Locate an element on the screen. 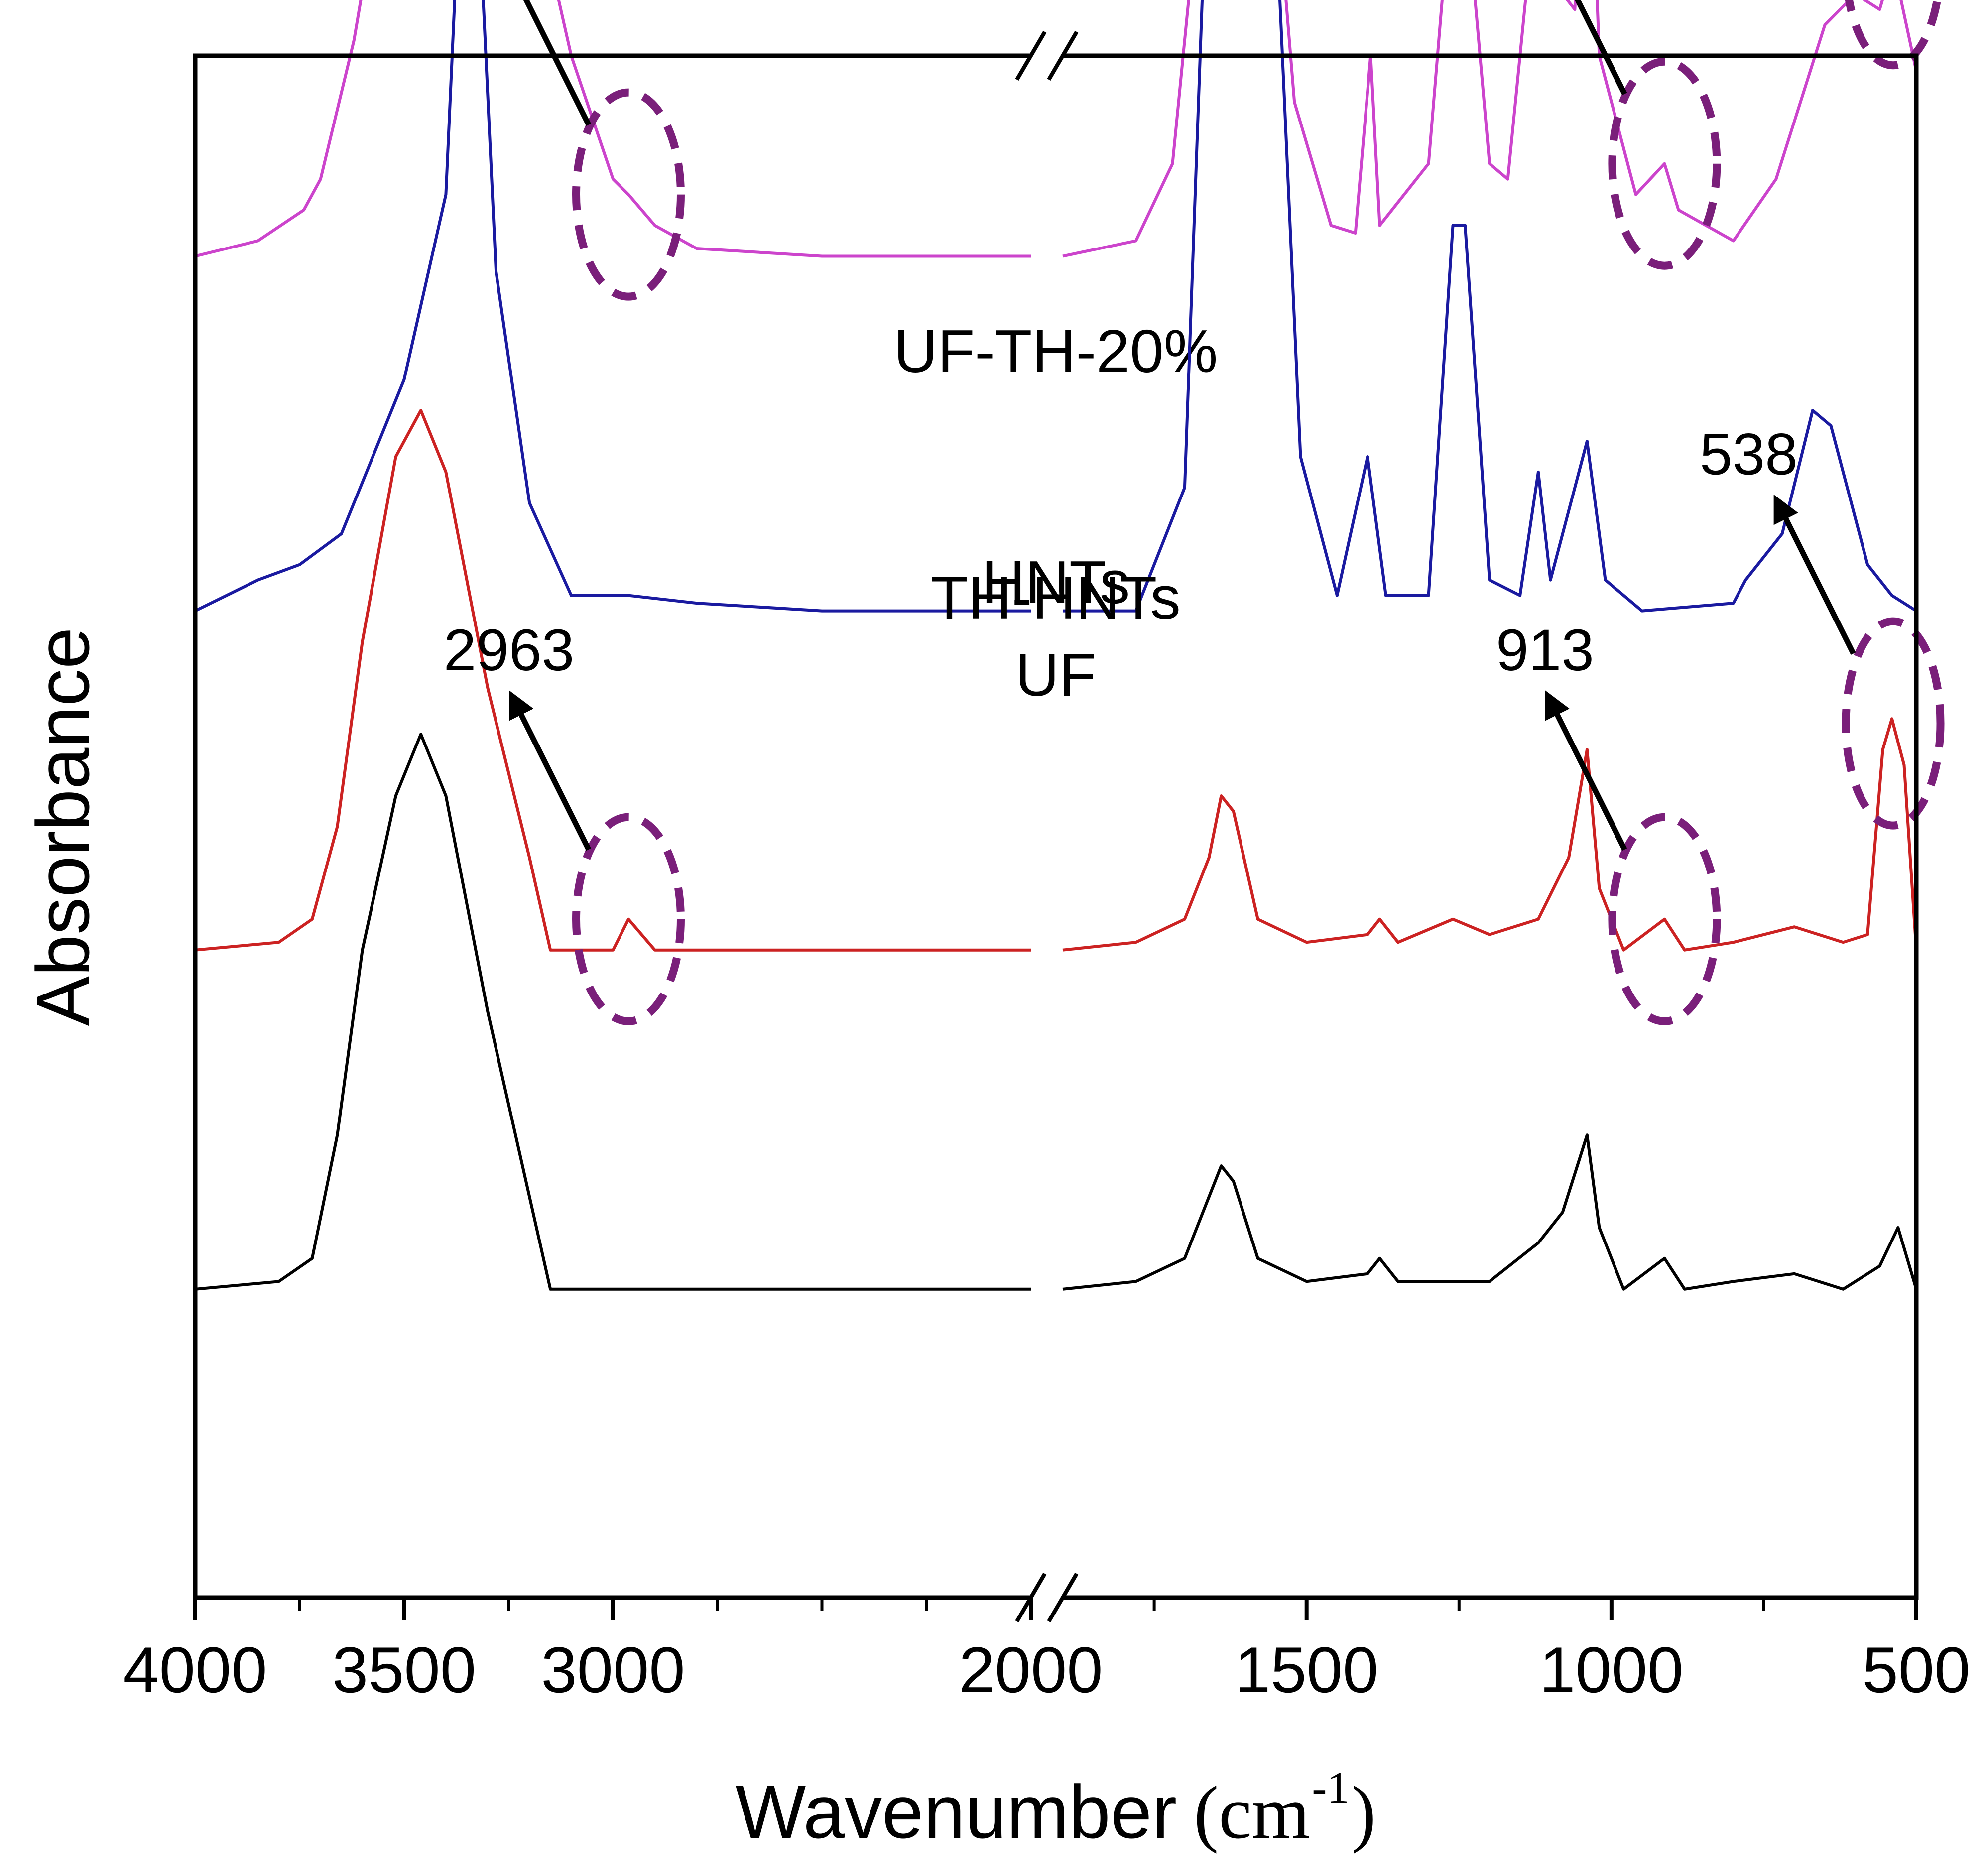 Image resolution: width=1988 pixels, height=1863 pixels. series-label-uf: UF is located at coordinates (1056, 675).